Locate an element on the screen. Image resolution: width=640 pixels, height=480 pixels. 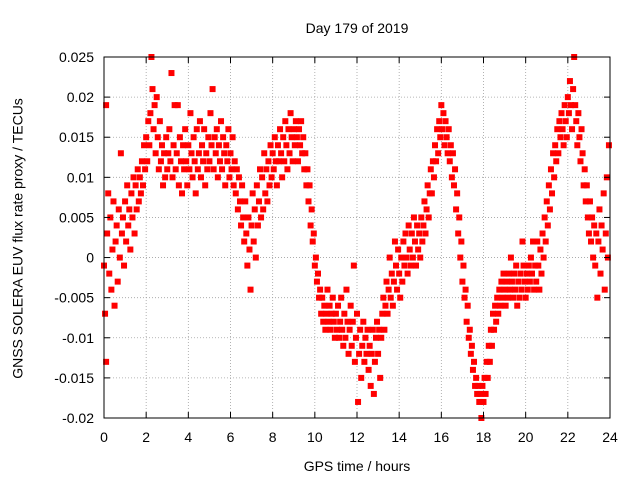
x-tick-labels: 0 2 4 6 8 10 12 14 16 18 20 22 24 is located at coordinates (359, 437).